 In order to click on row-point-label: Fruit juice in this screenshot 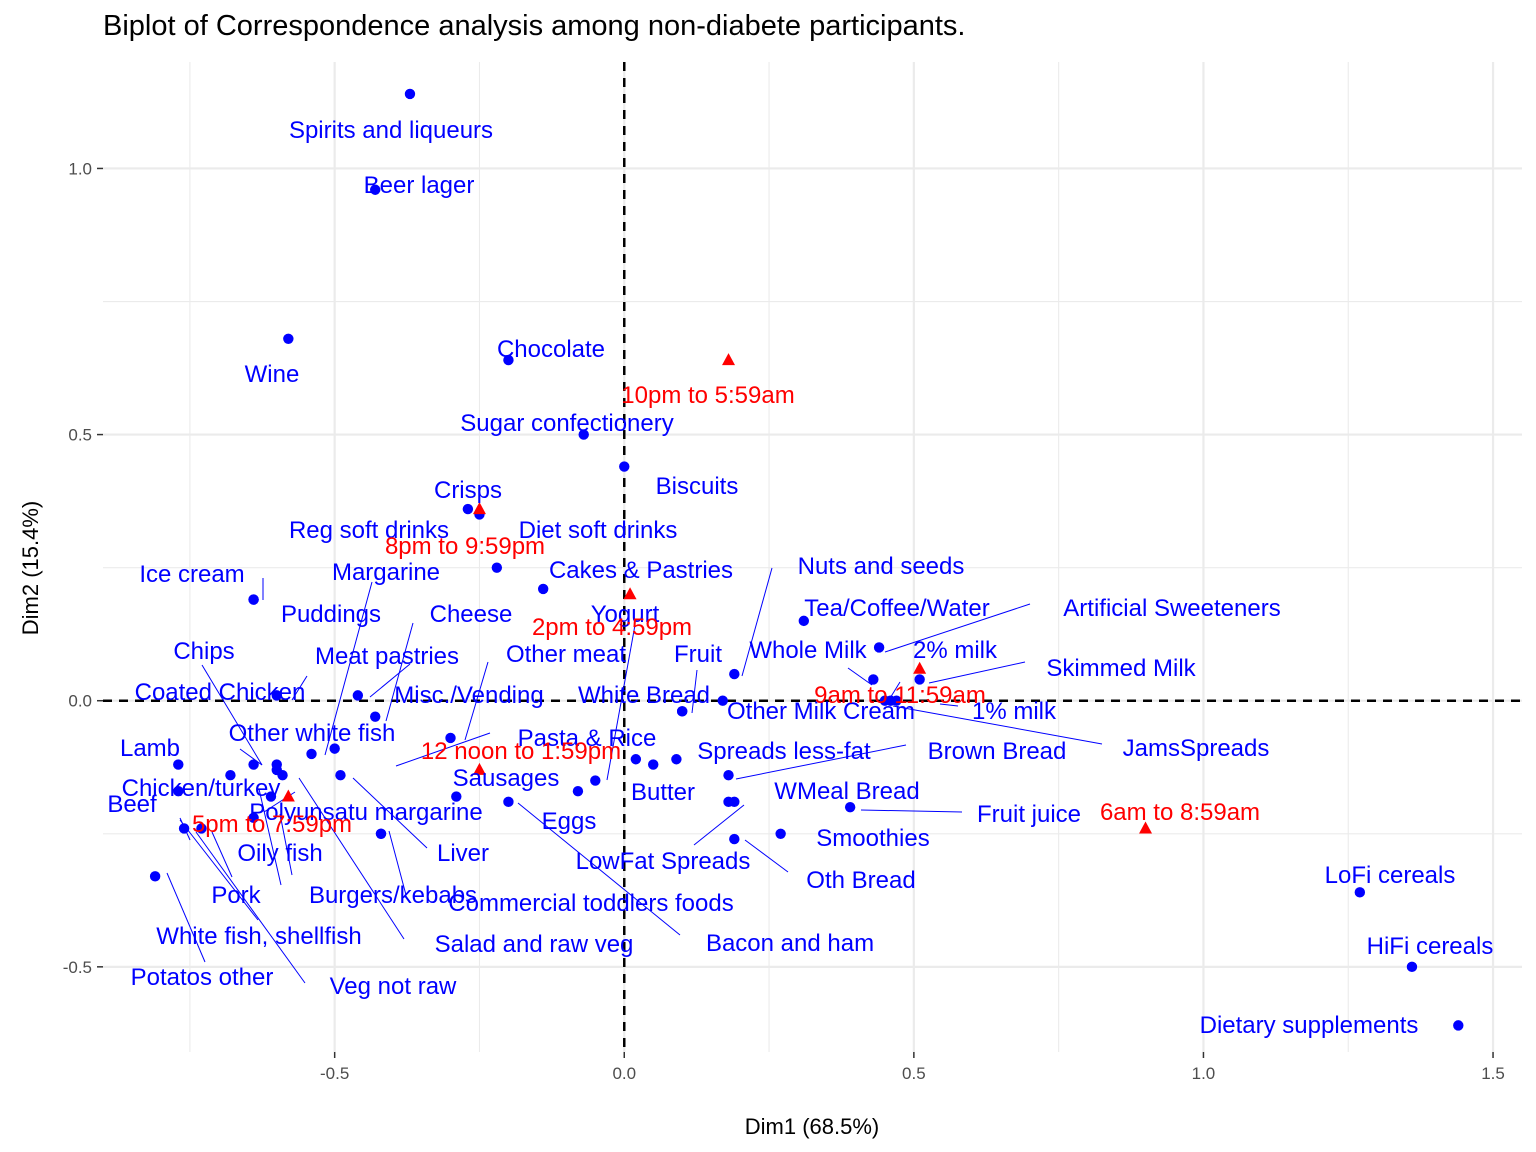, I will do `click(1029, 814)`.